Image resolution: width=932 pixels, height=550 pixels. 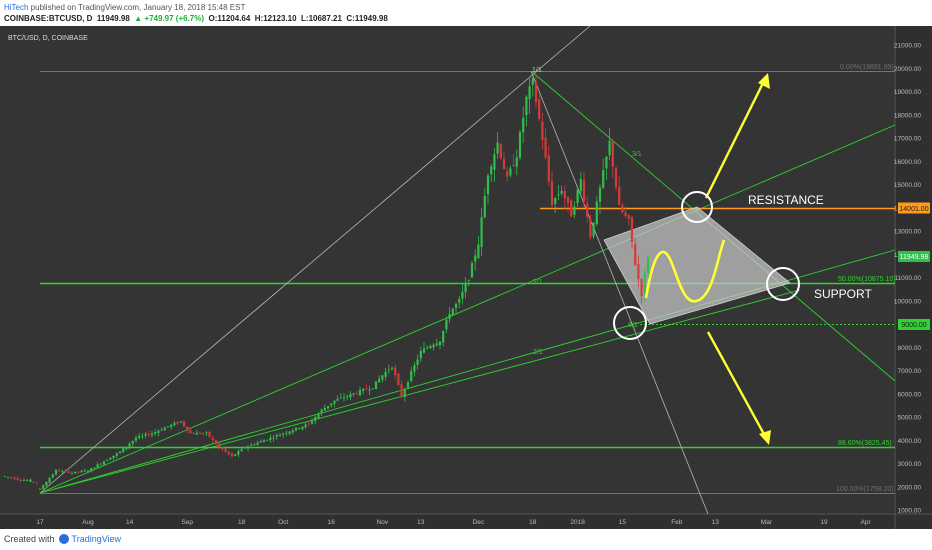 I want to click on author-link: HiTech, so click(x=16, y=7).